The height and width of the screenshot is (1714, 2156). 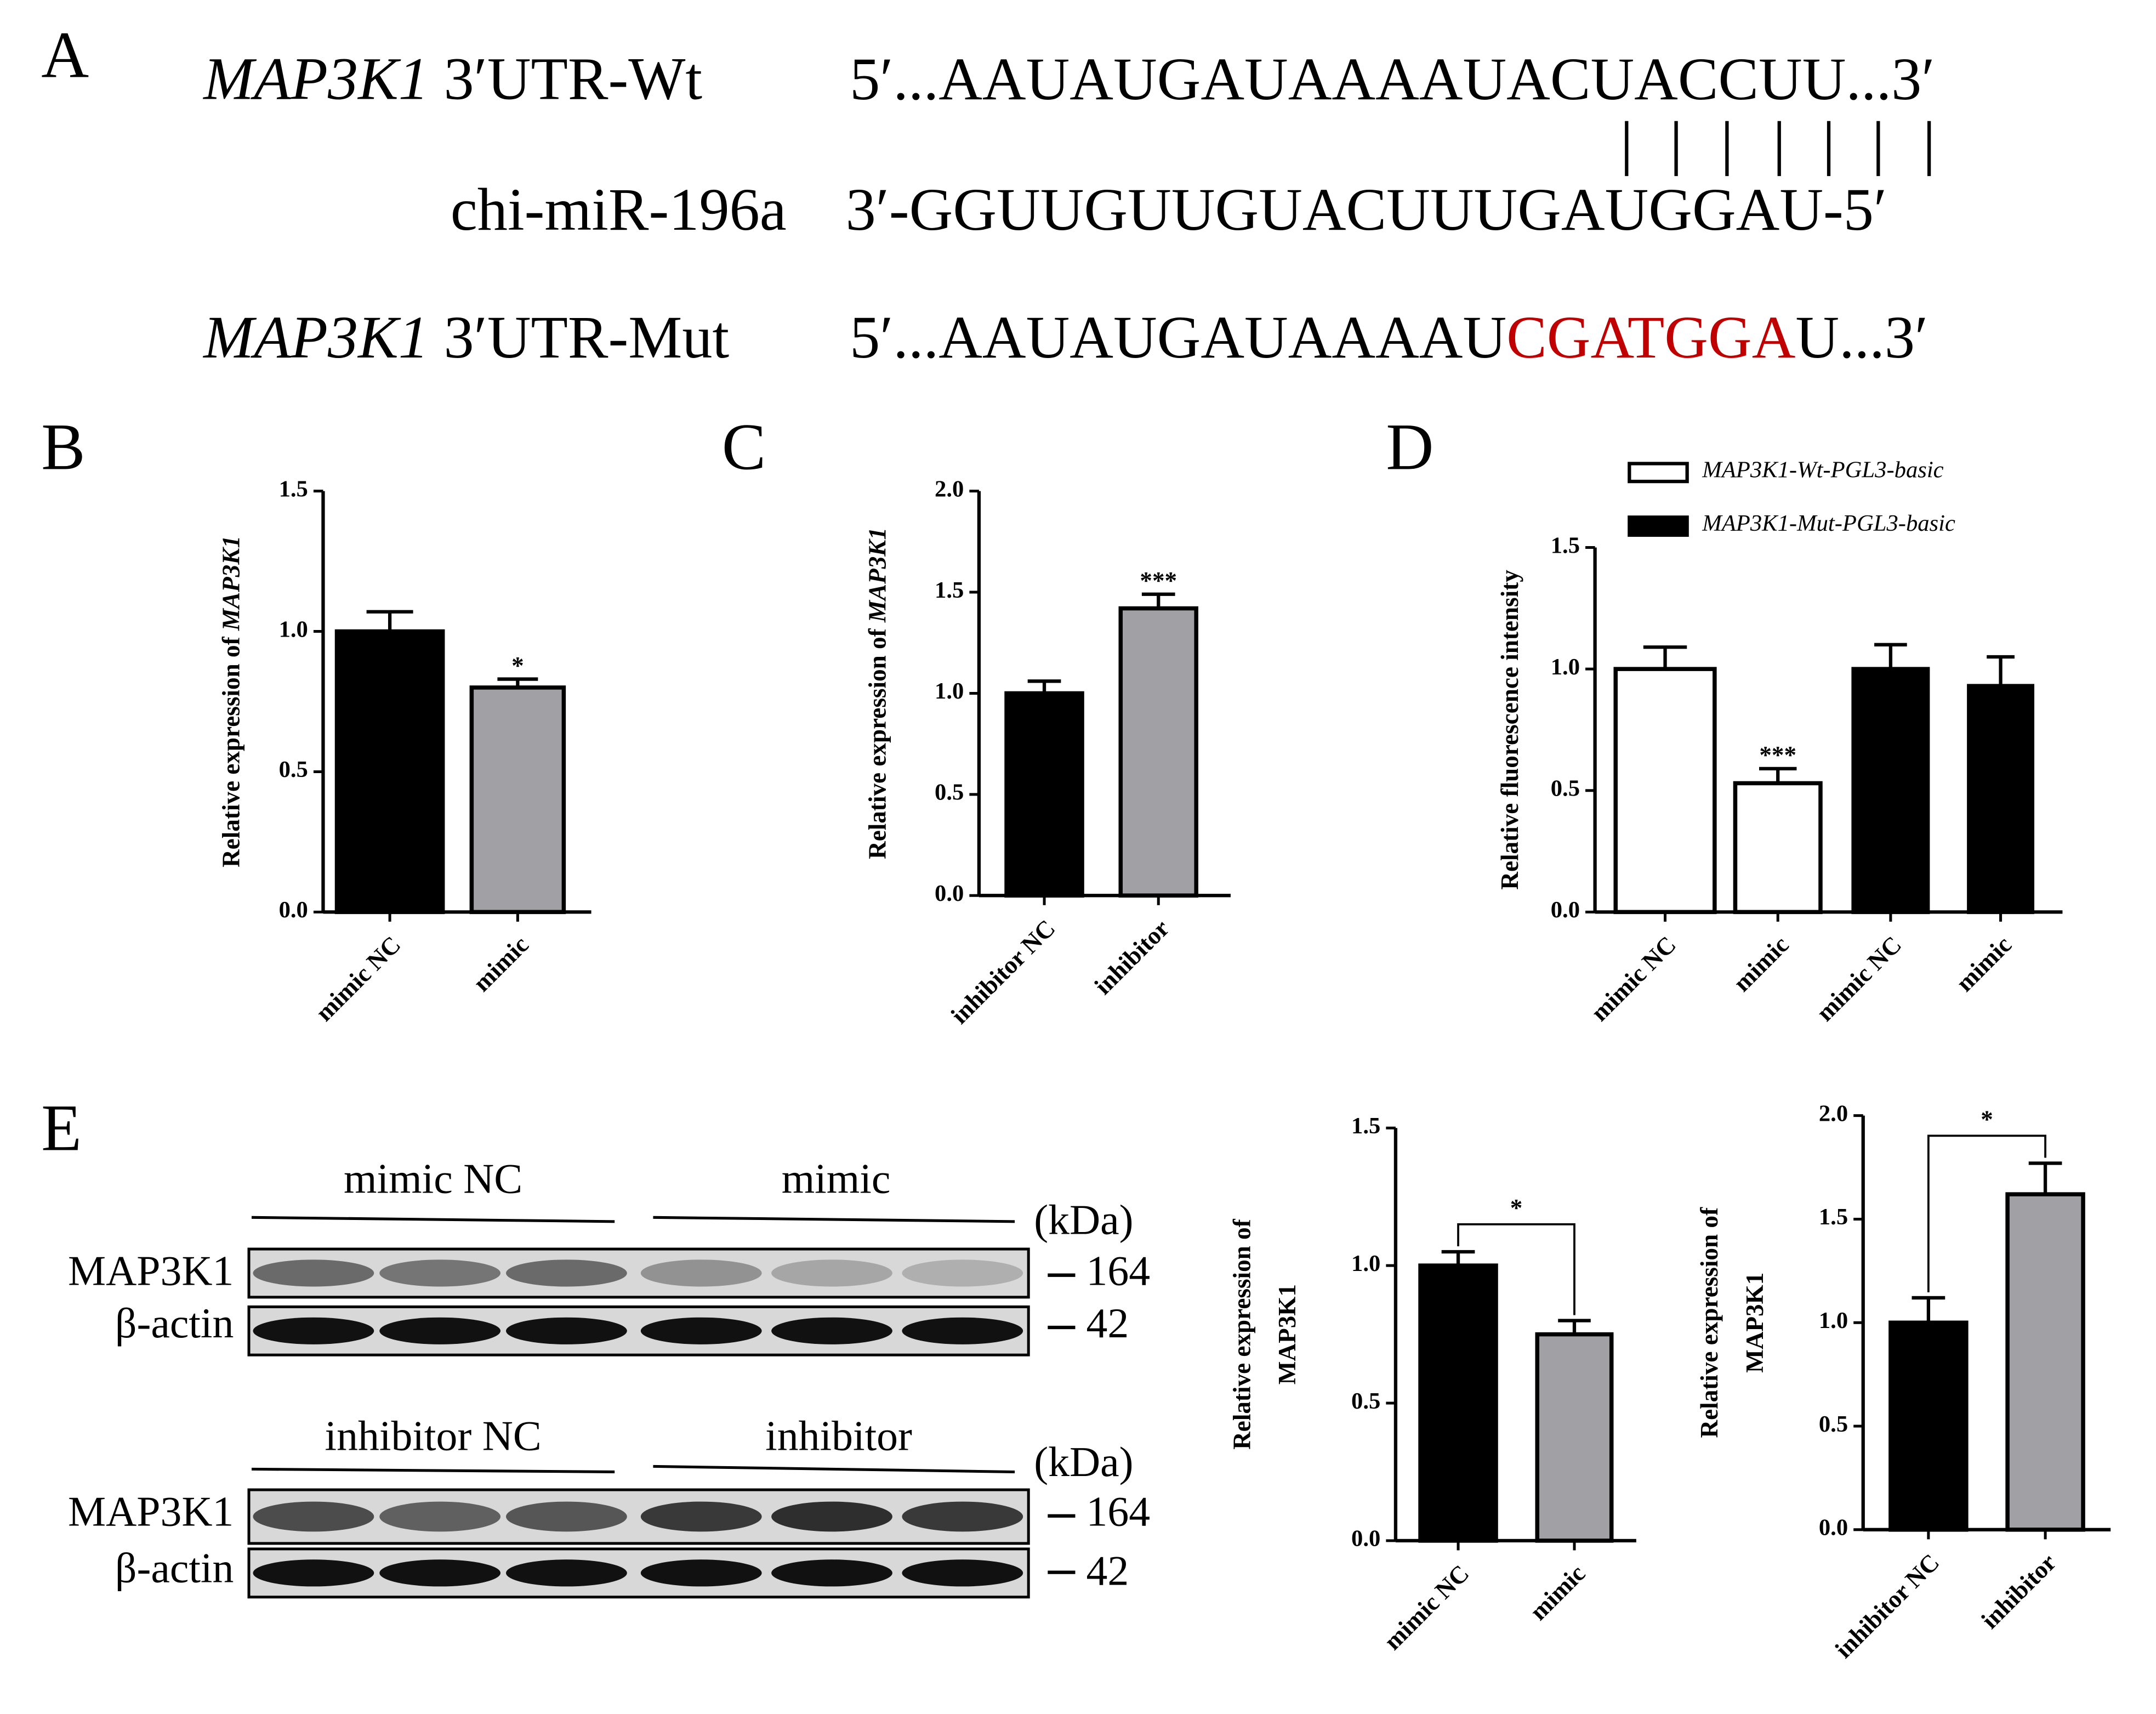 I want to click on mutated-bases: CGATGGA, so click(x=1650, y=337).